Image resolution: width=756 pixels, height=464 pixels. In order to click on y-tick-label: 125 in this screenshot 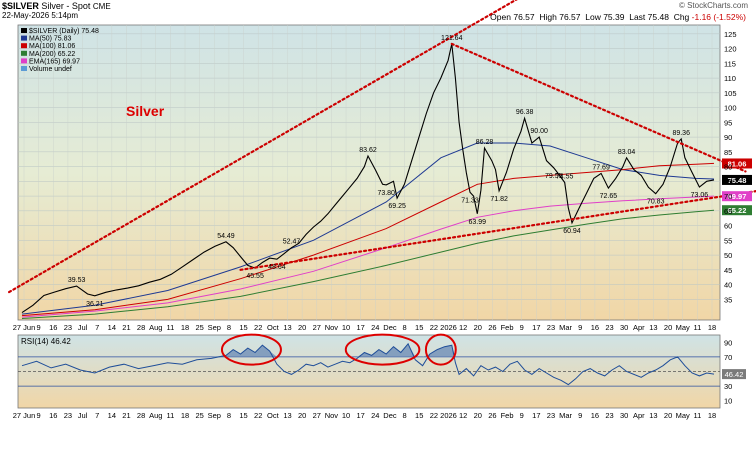, I will do `click(730, 34)`.